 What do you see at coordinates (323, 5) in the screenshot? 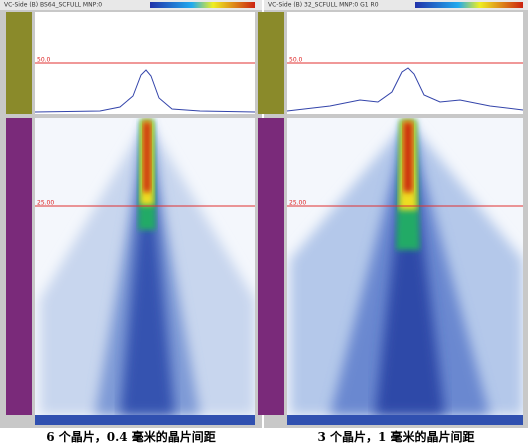
I see `header-text: VC-Side (B) 32_SCFULL MNP:0 G1 R0` at bounding box center [323, 5].